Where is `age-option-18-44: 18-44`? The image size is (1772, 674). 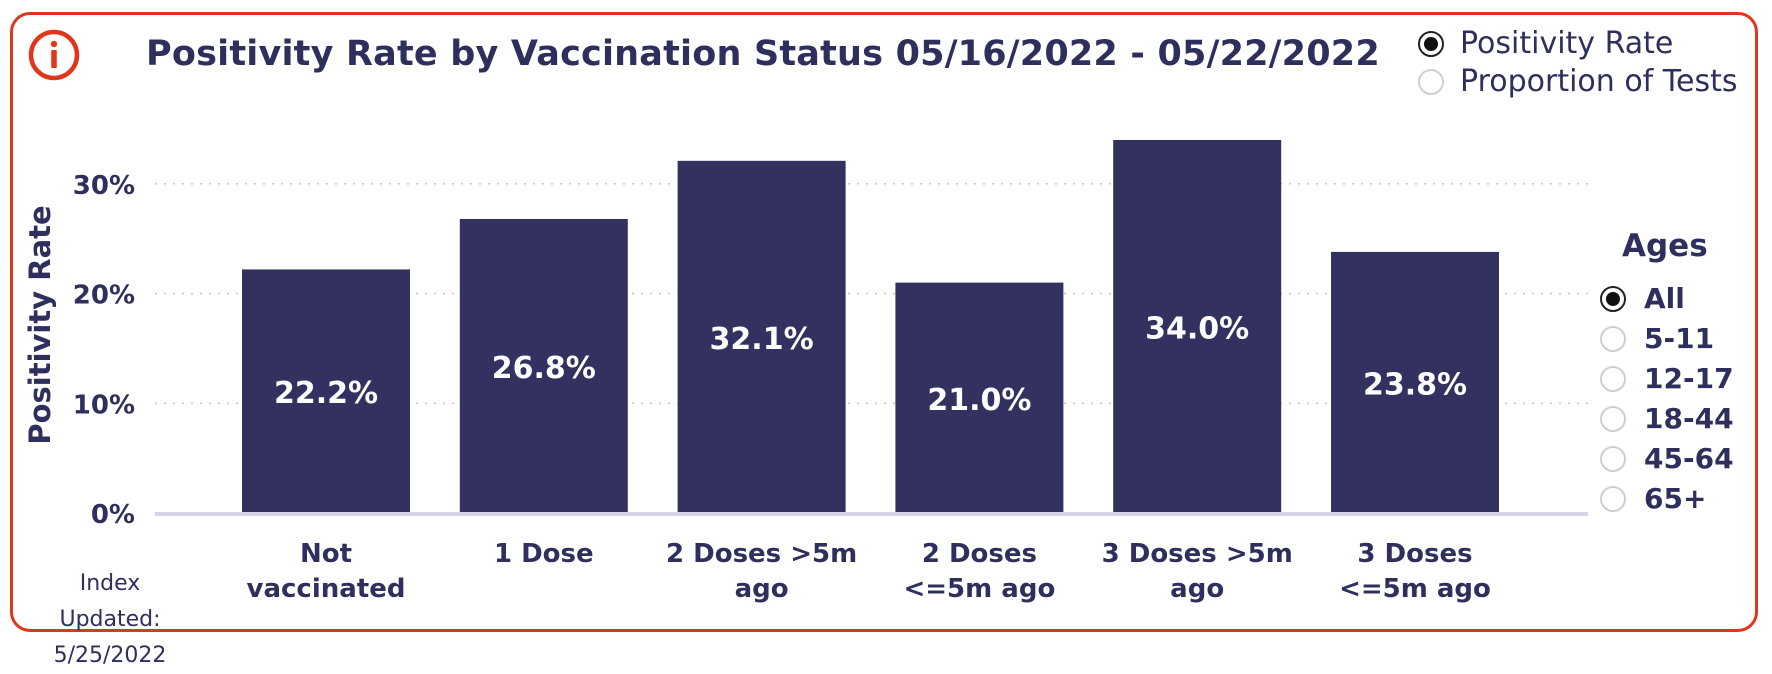
age-option-18-44: 18-44 is located at coordinates (1667, 418).